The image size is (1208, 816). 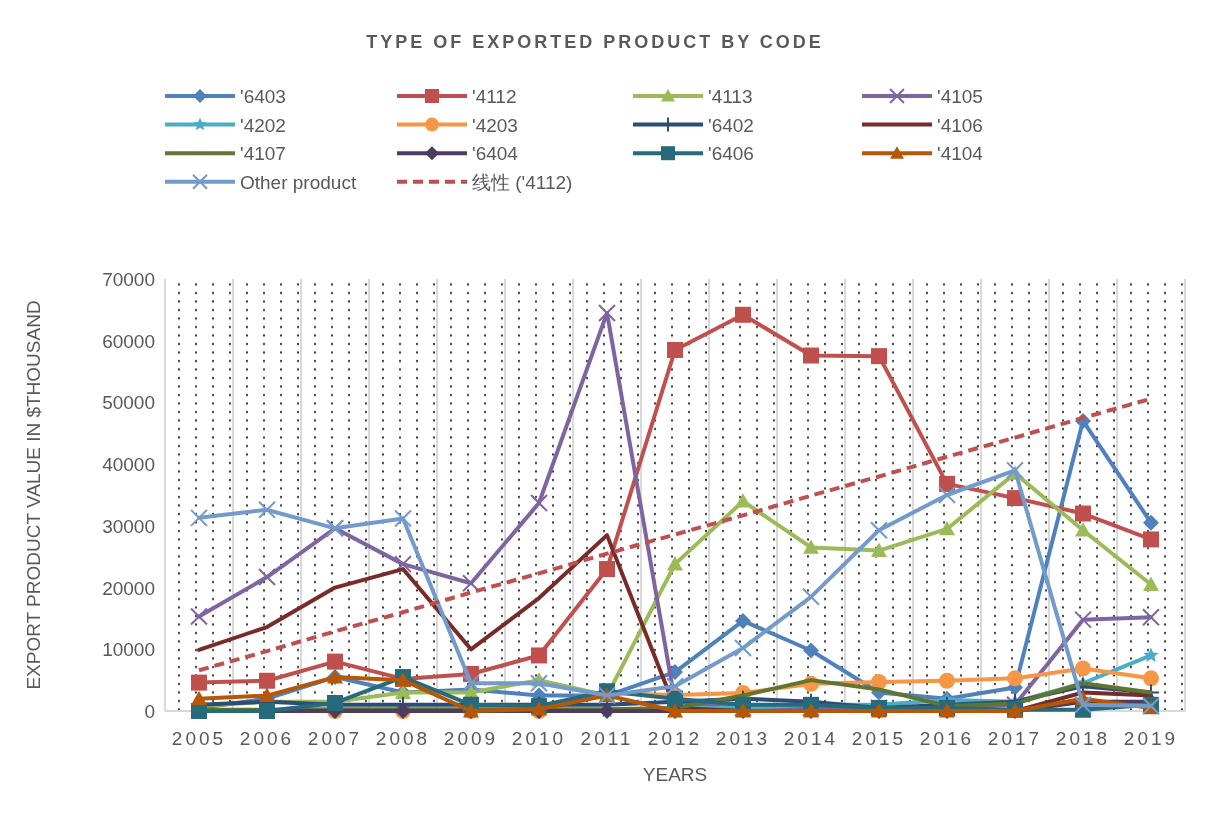 I want to click on x-axis-title: YEARS, so click(x=675, y=774).